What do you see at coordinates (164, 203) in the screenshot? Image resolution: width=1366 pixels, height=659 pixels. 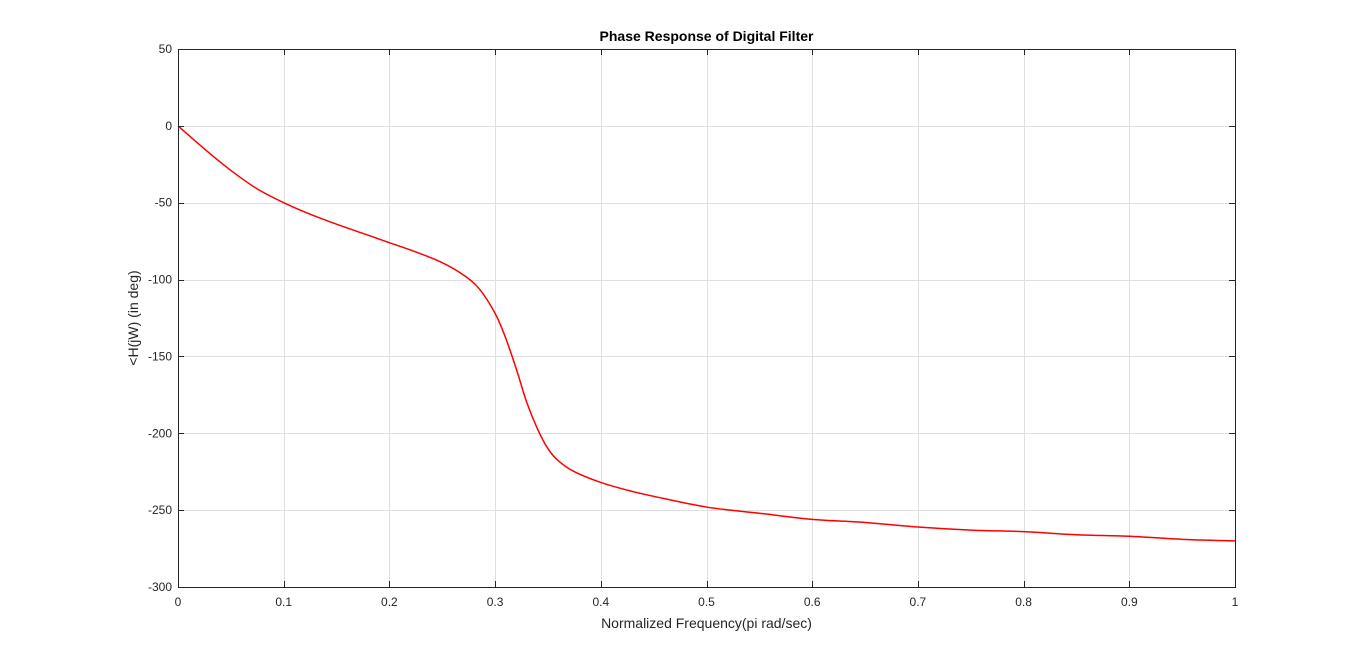 I see `y-tick-label: -50` at bounding box center [164, 203].